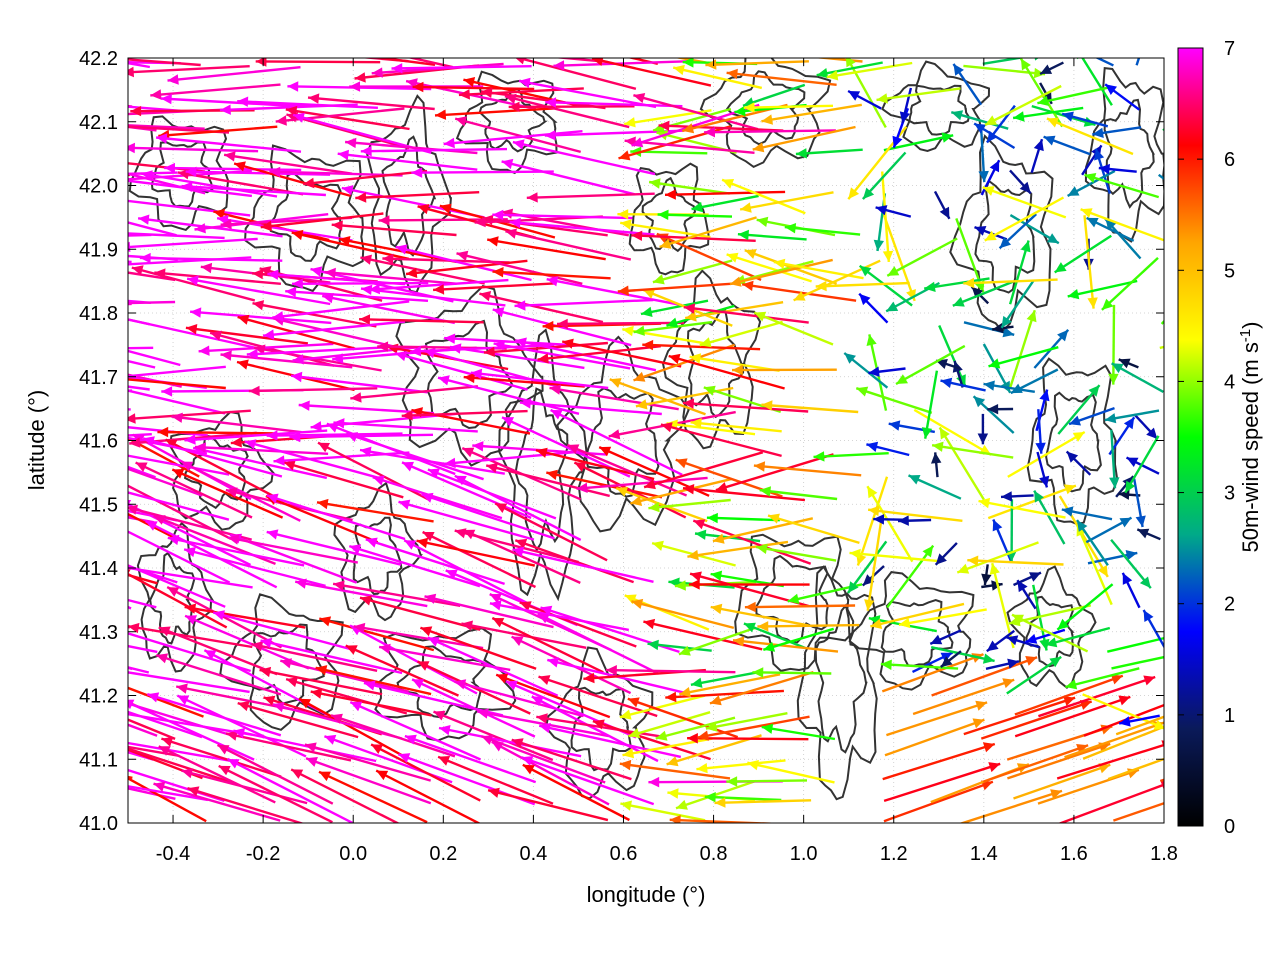  What do you see at coordinates (98, 378) in the screenshot?
I see `y-tick-label: 41.7` at bounding box center [98, 378].